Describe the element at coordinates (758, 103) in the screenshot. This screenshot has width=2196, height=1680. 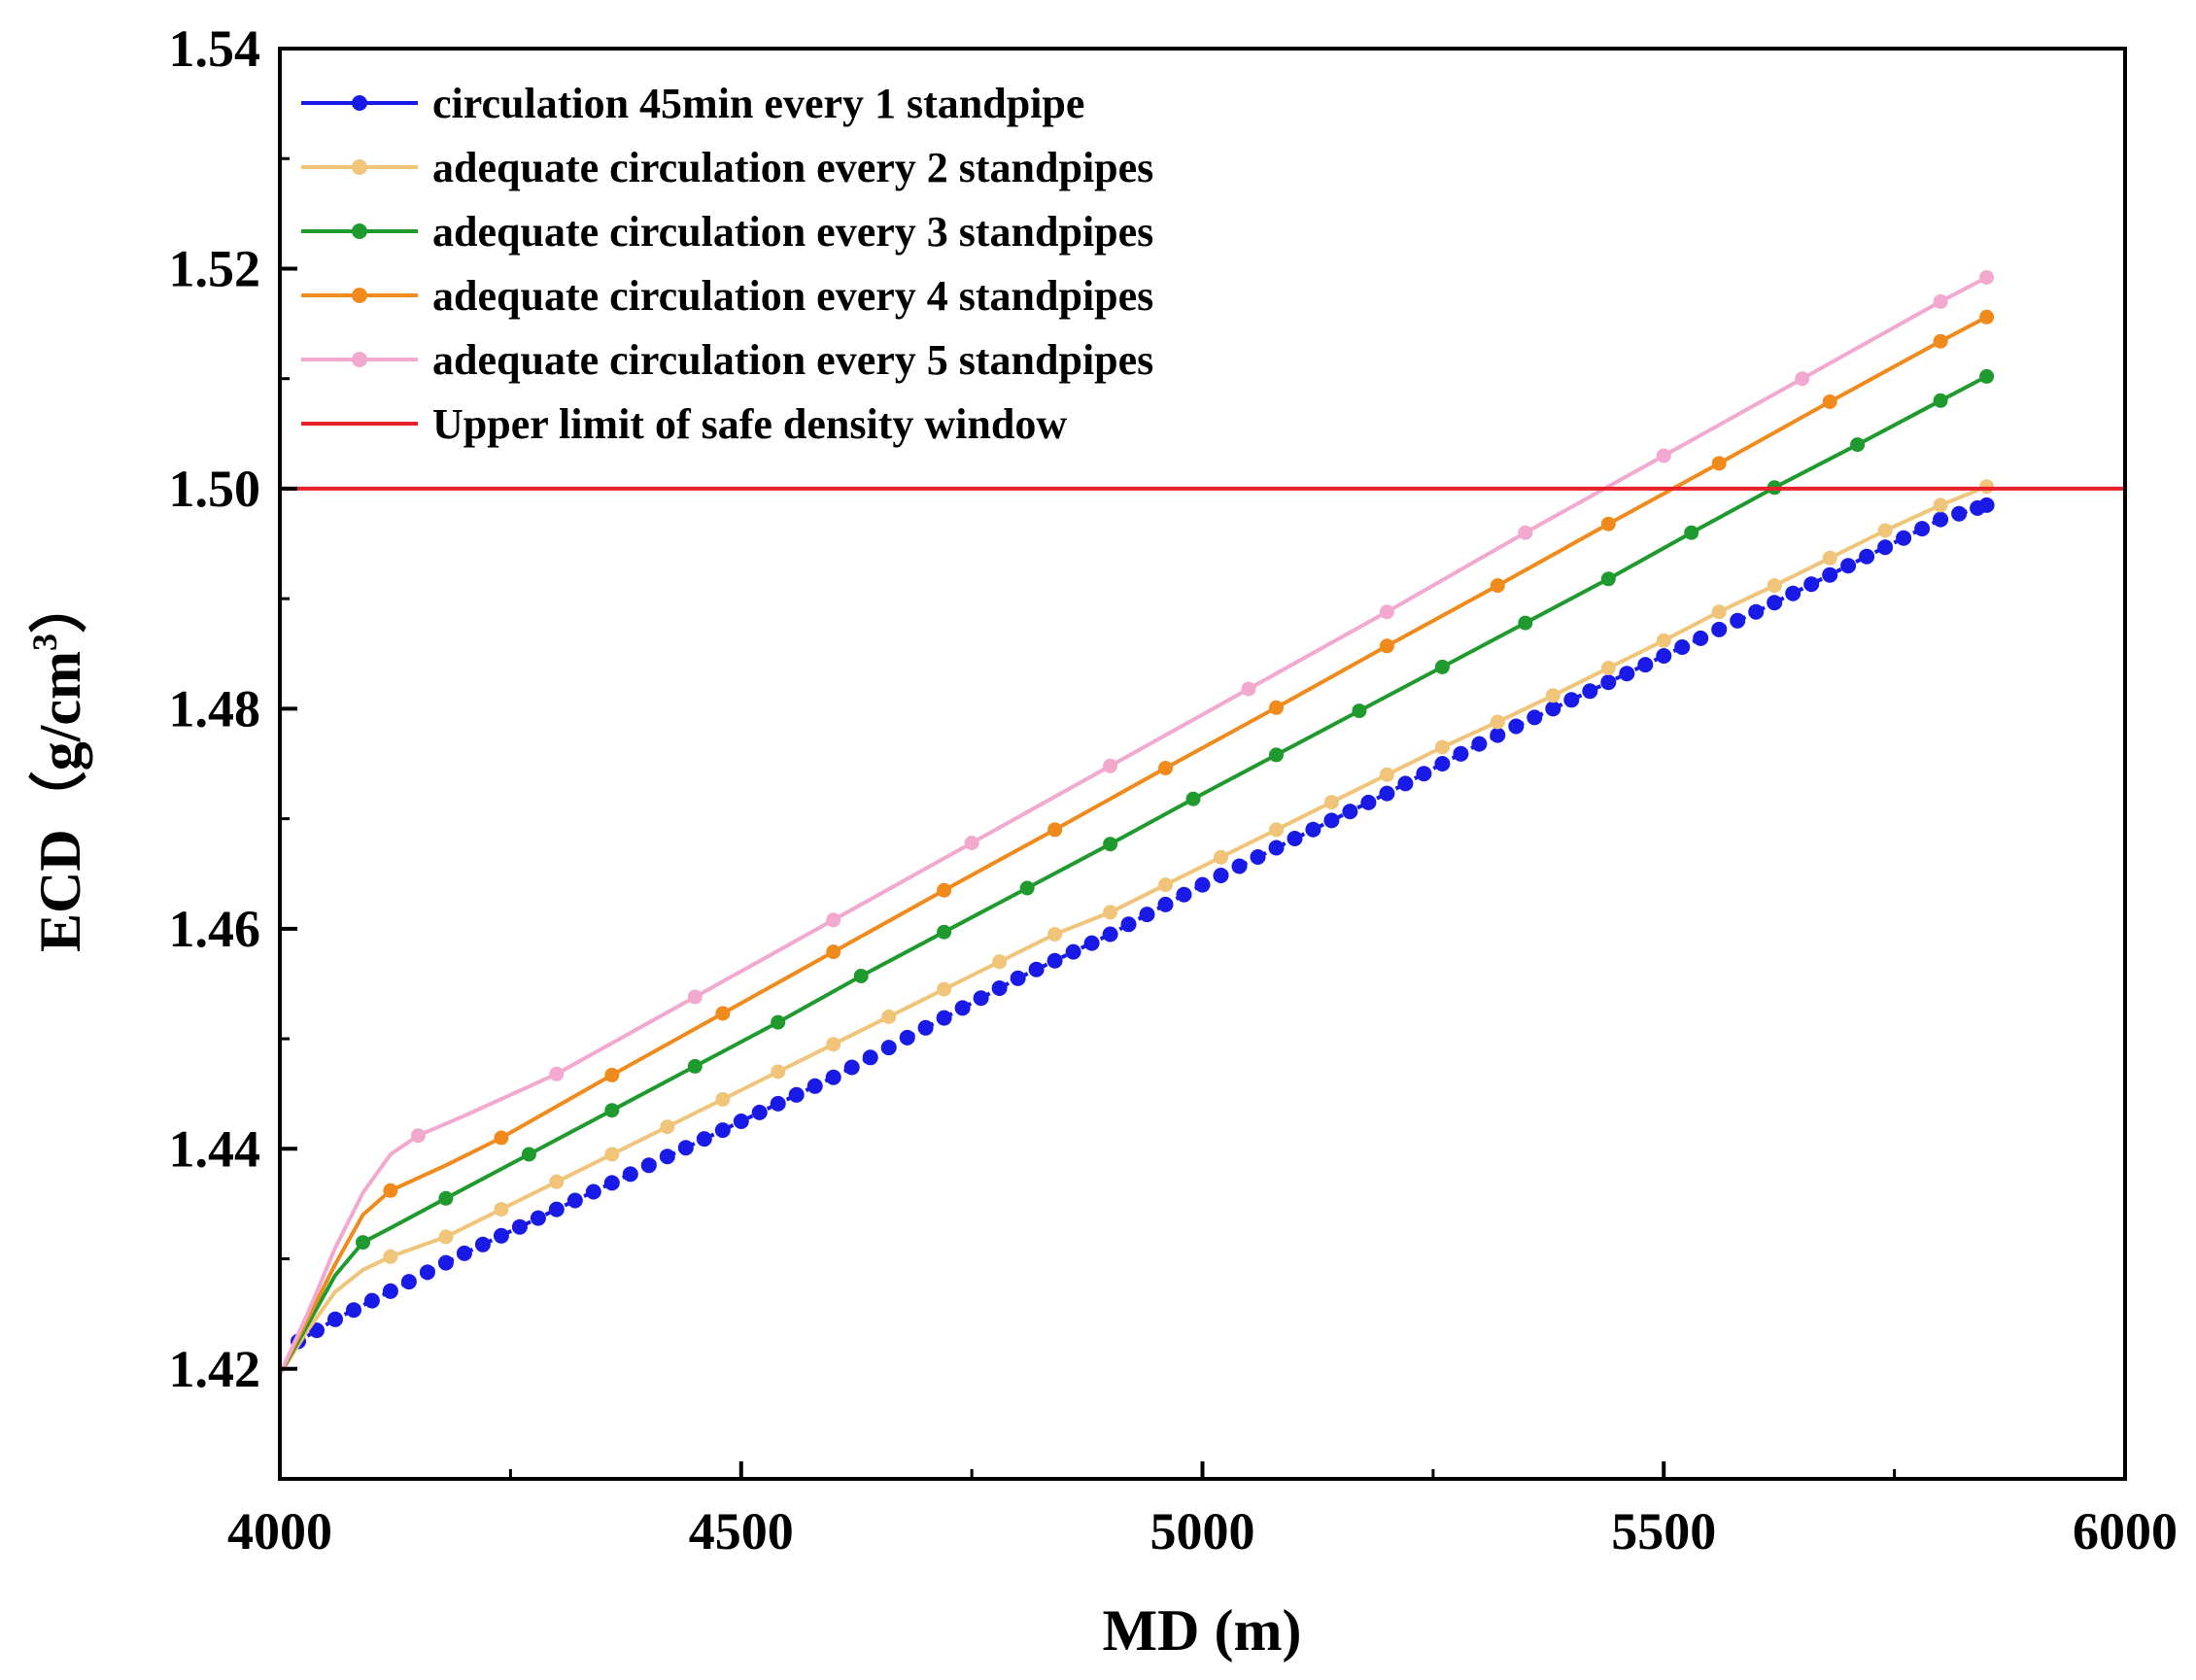
I see `legend-label: circulation 45min every 1 standpipe` at that location.